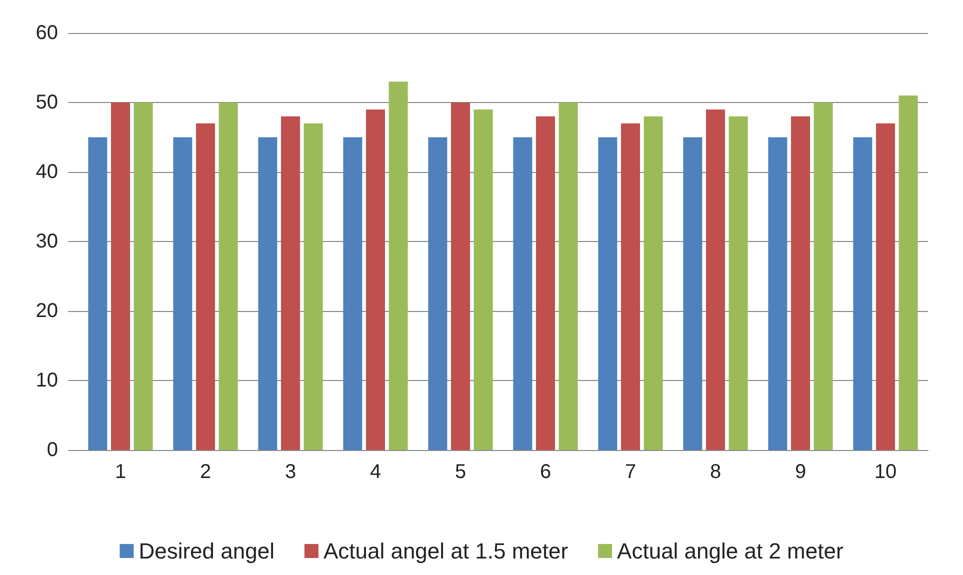  Describe the element at coordinates (206, 472) in the screenshot. I see `x-tick-label: 2` at that location.